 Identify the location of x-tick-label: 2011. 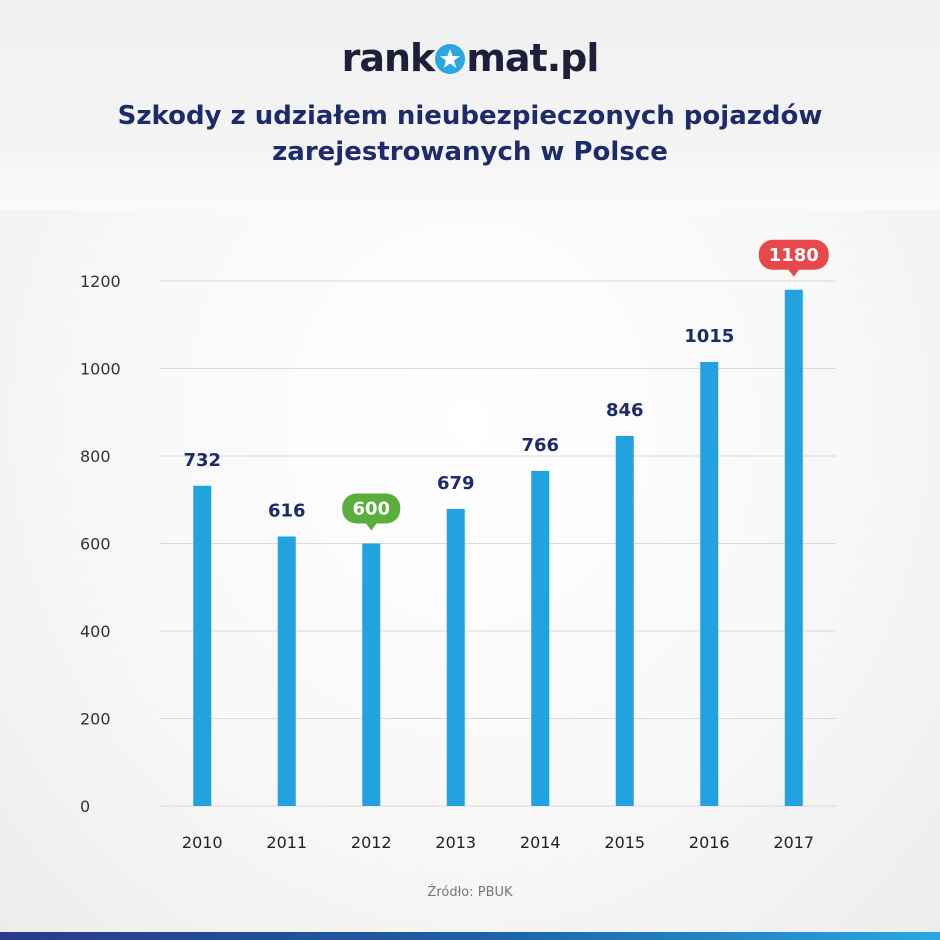
(286, 842).